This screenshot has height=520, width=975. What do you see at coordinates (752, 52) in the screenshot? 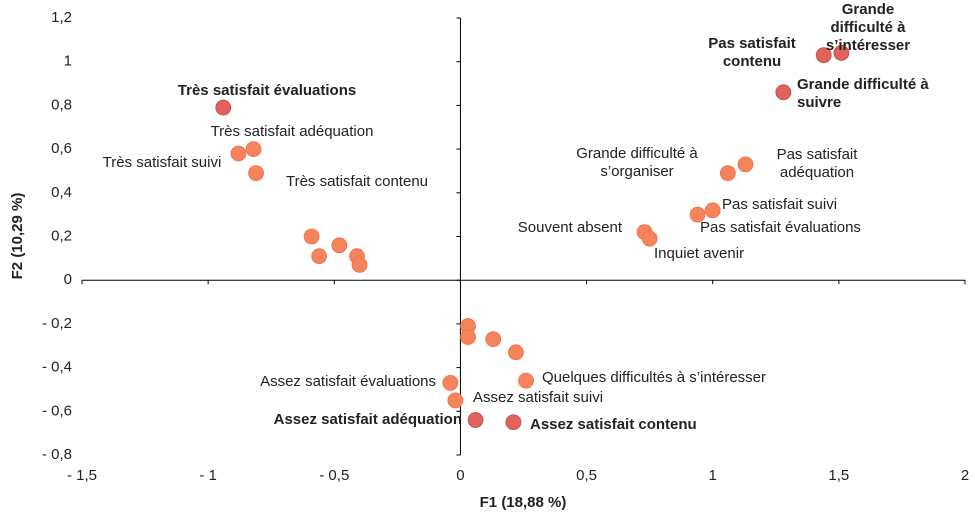
I see `point-label: Pas satisfait contenu` at bounding box center [752, 52].